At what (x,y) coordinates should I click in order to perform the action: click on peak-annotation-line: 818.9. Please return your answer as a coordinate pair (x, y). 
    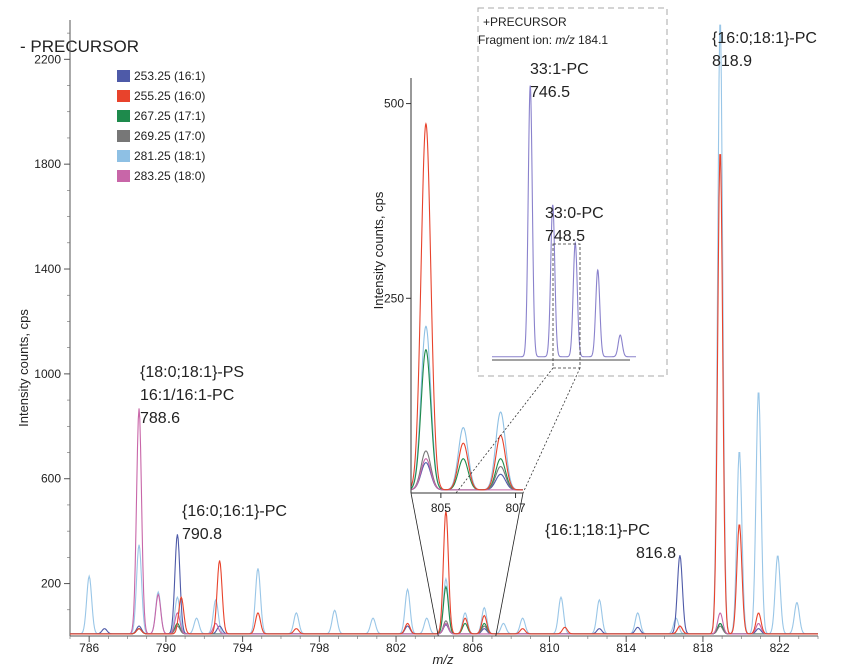
    Looking at the image, I should click on (732, 61).